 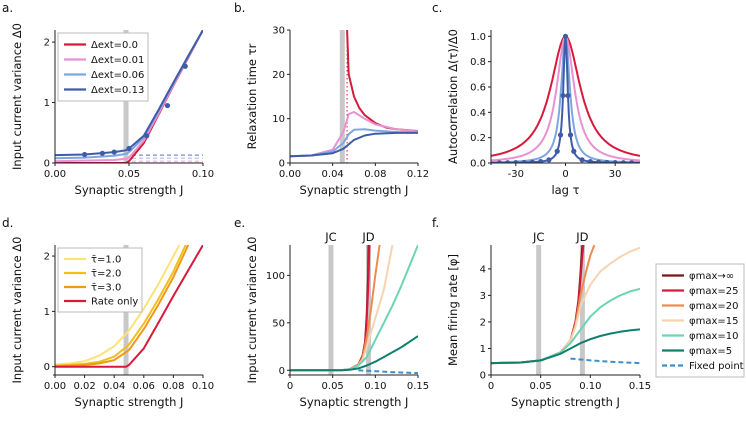 I want to click on legend-label: Δext=0.01, so click(x=117, y=60).